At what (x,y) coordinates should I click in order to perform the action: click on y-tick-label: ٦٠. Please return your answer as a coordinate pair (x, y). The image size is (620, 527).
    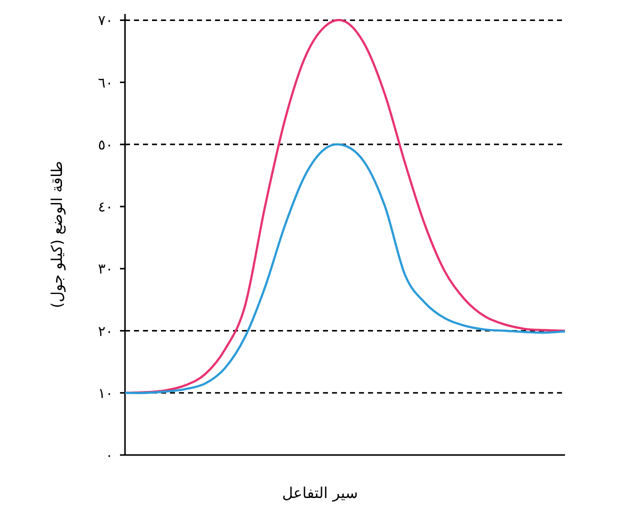
    Looking at the image, I should click on (105, 83).